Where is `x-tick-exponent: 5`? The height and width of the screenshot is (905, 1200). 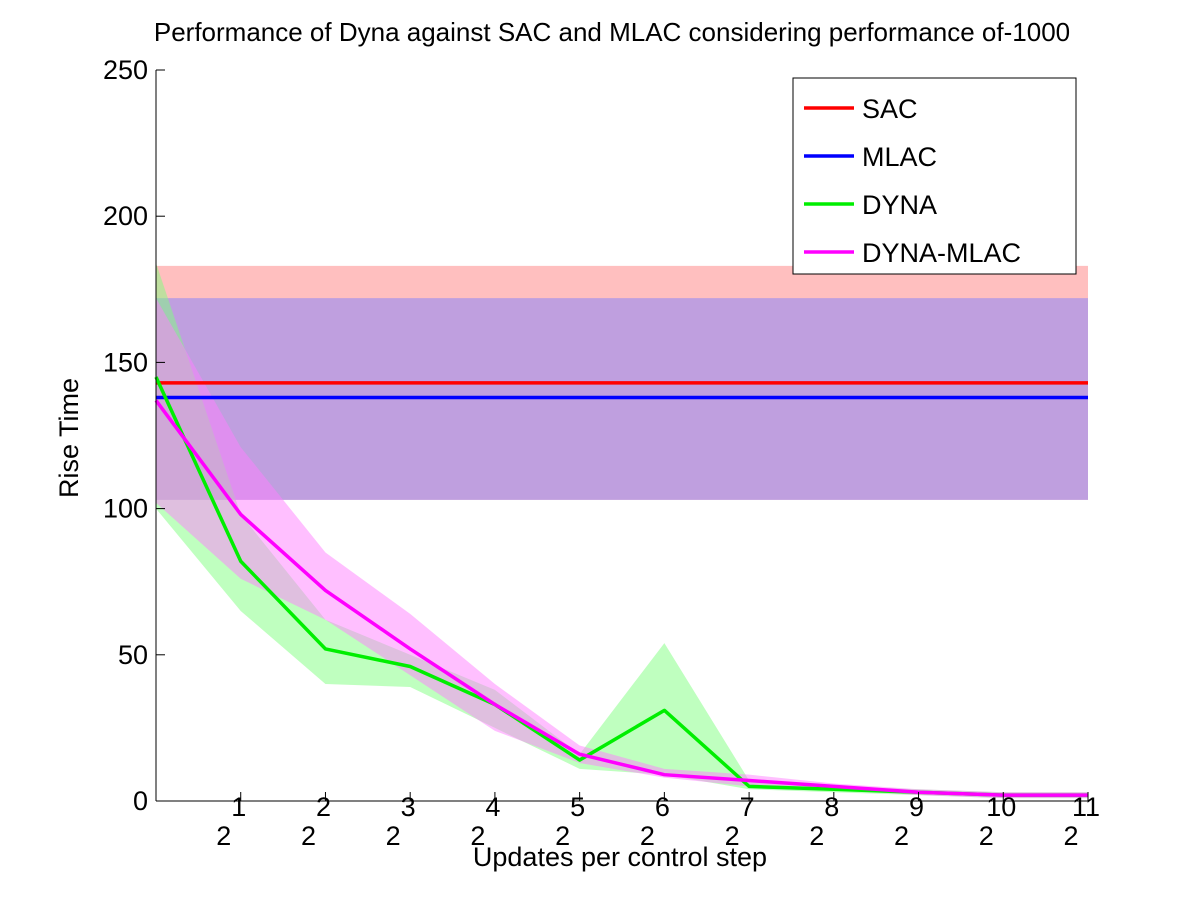
x-tick-exponent: 5 is located at coordinates (577, 807).